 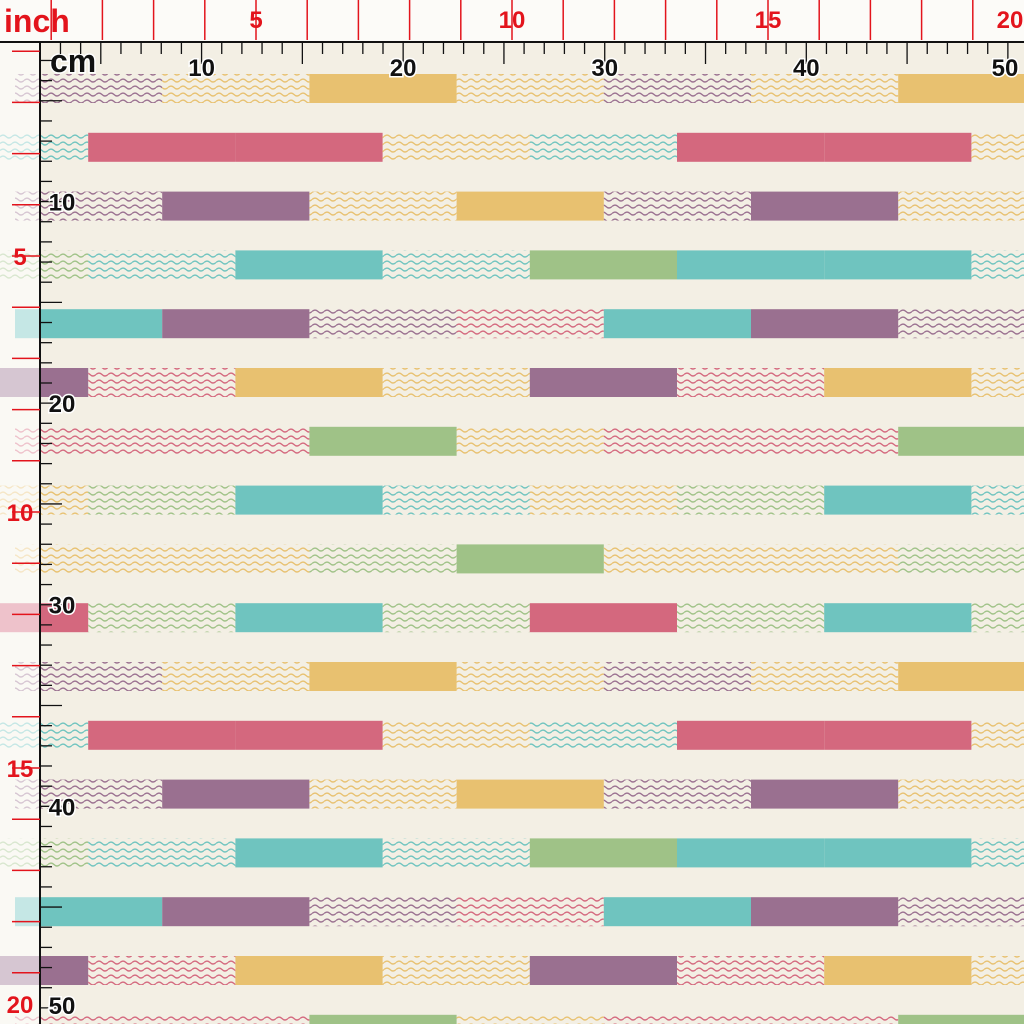 What do you see at coordinates (73, 61) in the screenshot?
I see `cm-unit-label: cm` at bounding box center [73, 61].